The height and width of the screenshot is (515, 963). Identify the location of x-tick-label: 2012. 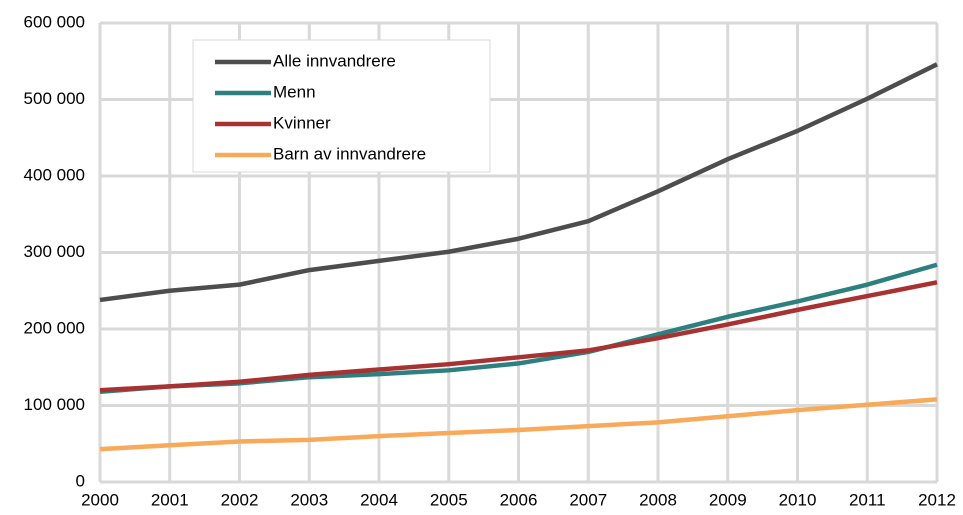
(937, 499).